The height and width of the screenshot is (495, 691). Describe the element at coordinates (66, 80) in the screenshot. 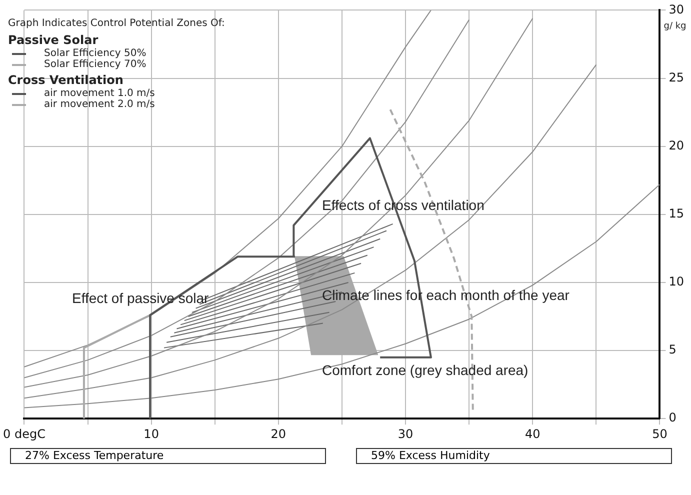

I see `annotation: Cross Ventilation` at that location.